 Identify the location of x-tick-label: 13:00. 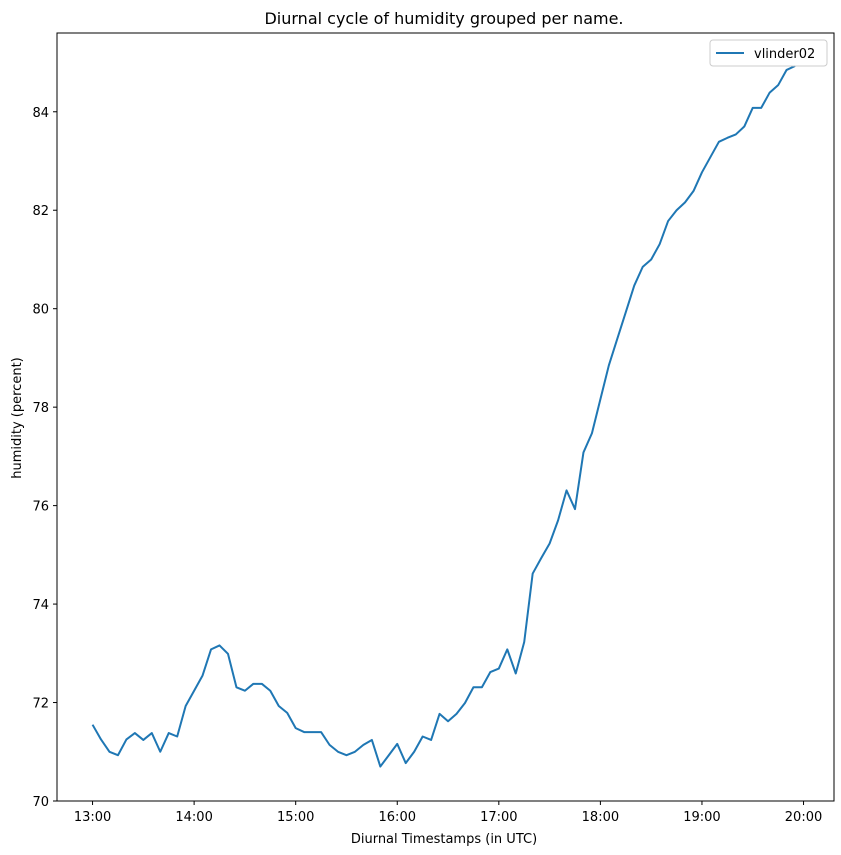
(92, 817).